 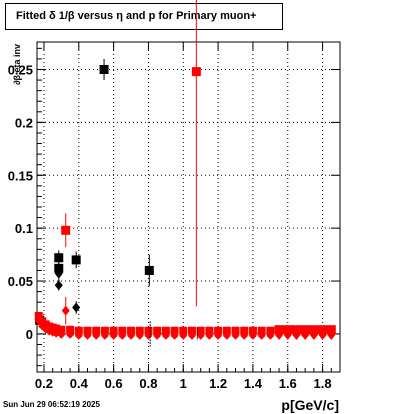 I want to click on footer-timestamp: Sun Jun 29 06:52:19 2025, so click(x=51, y=404).